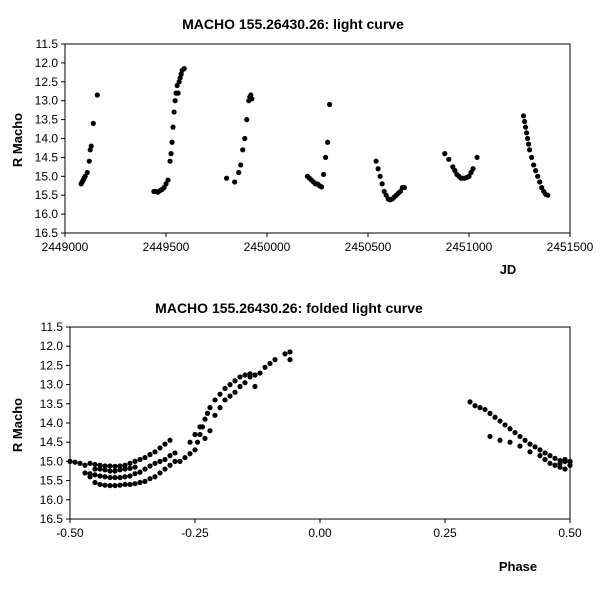  Describe the element at coordinates (52, 519) in the screenshot. I see `y-tick-label: 16.5` at that location.